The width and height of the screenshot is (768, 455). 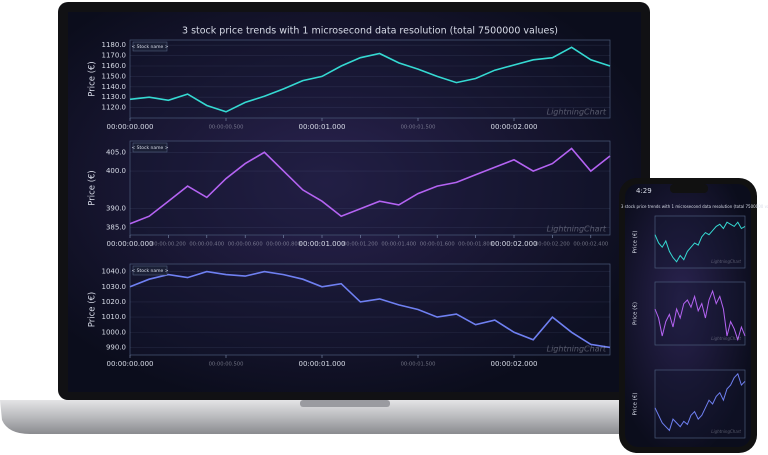 What do you see at coordinates (114, 66) in the screenshot?
I see `y-tick-label: 1160.0` at bounding box center [114, 66].